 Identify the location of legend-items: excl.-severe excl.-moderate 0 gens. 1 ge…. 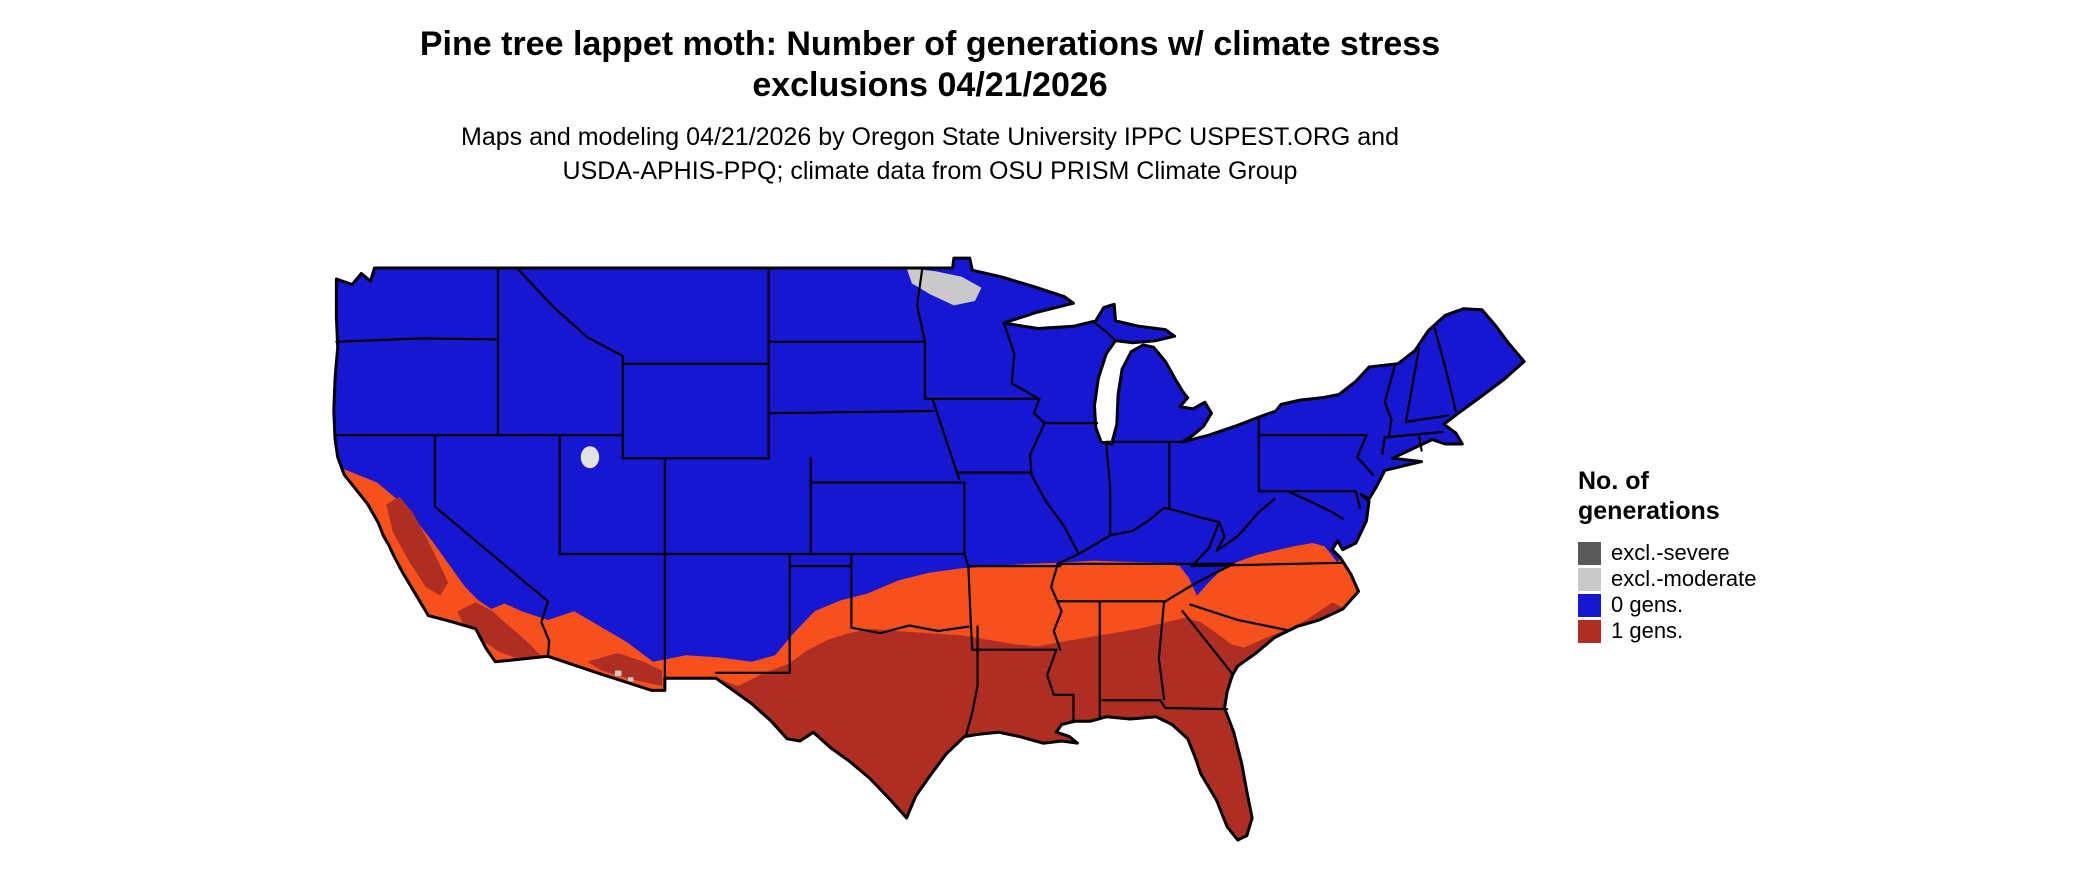
(1667, 592).